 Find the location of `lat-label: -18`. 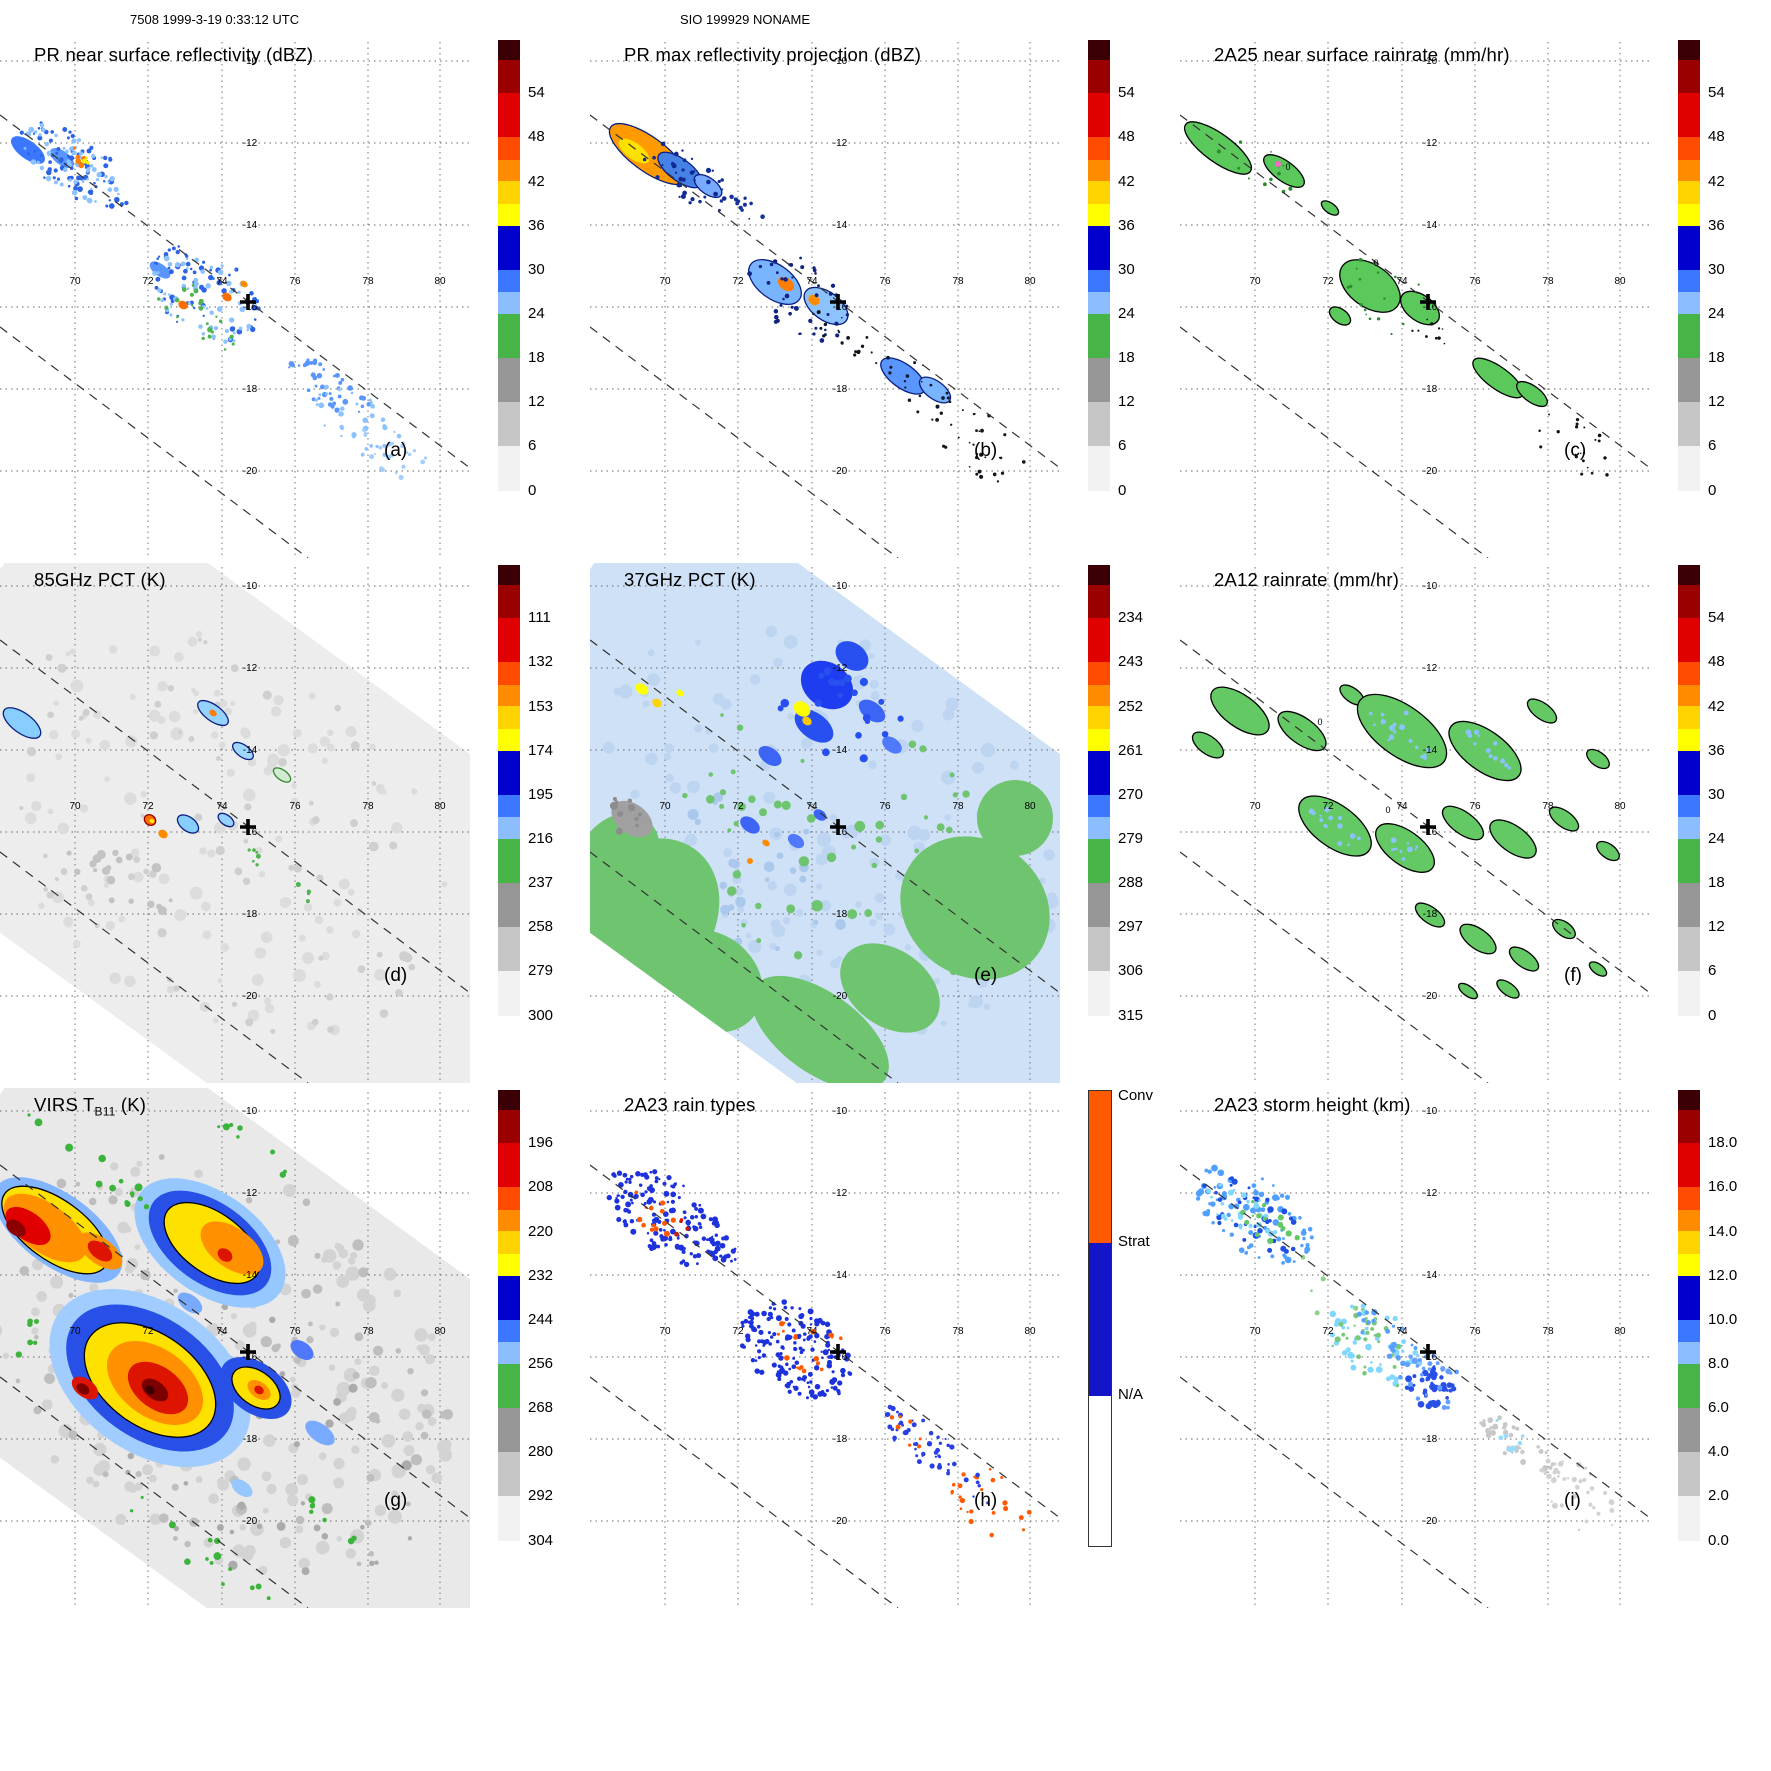

lat-label: -18 is located at coordinates (250, 914).